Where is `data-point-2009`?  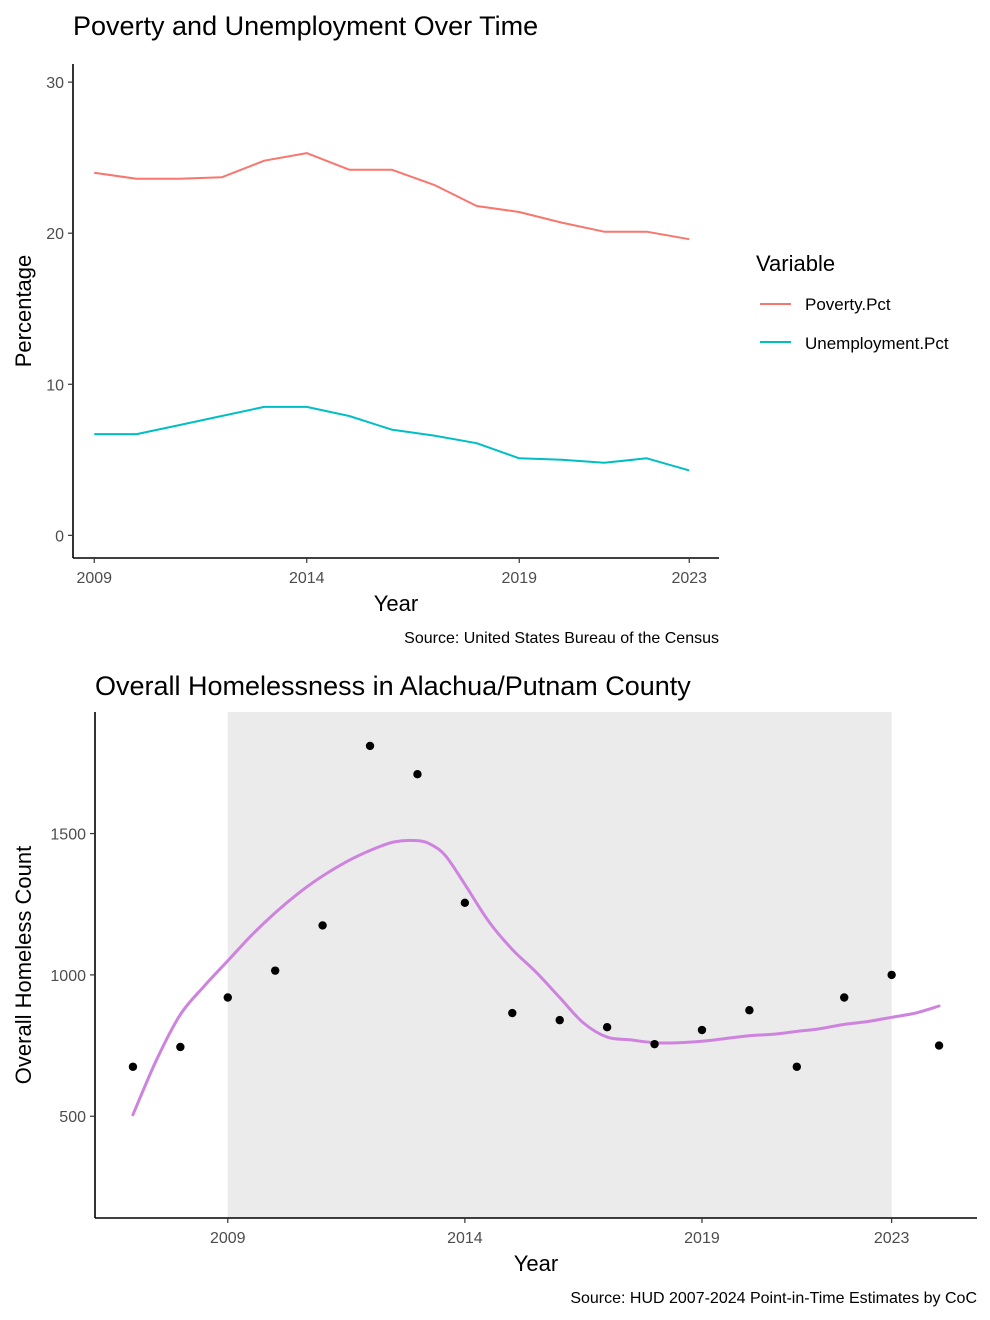 data-point-2009 is located at coordinates (227, 997).